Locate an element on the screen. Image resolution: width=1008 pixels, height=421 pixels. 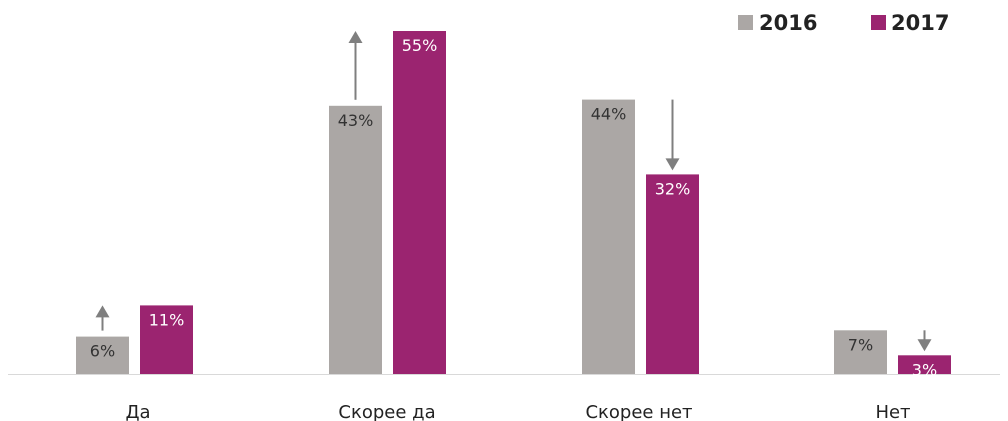
legend: 2016 2017 is located at coordinates (843, 23).